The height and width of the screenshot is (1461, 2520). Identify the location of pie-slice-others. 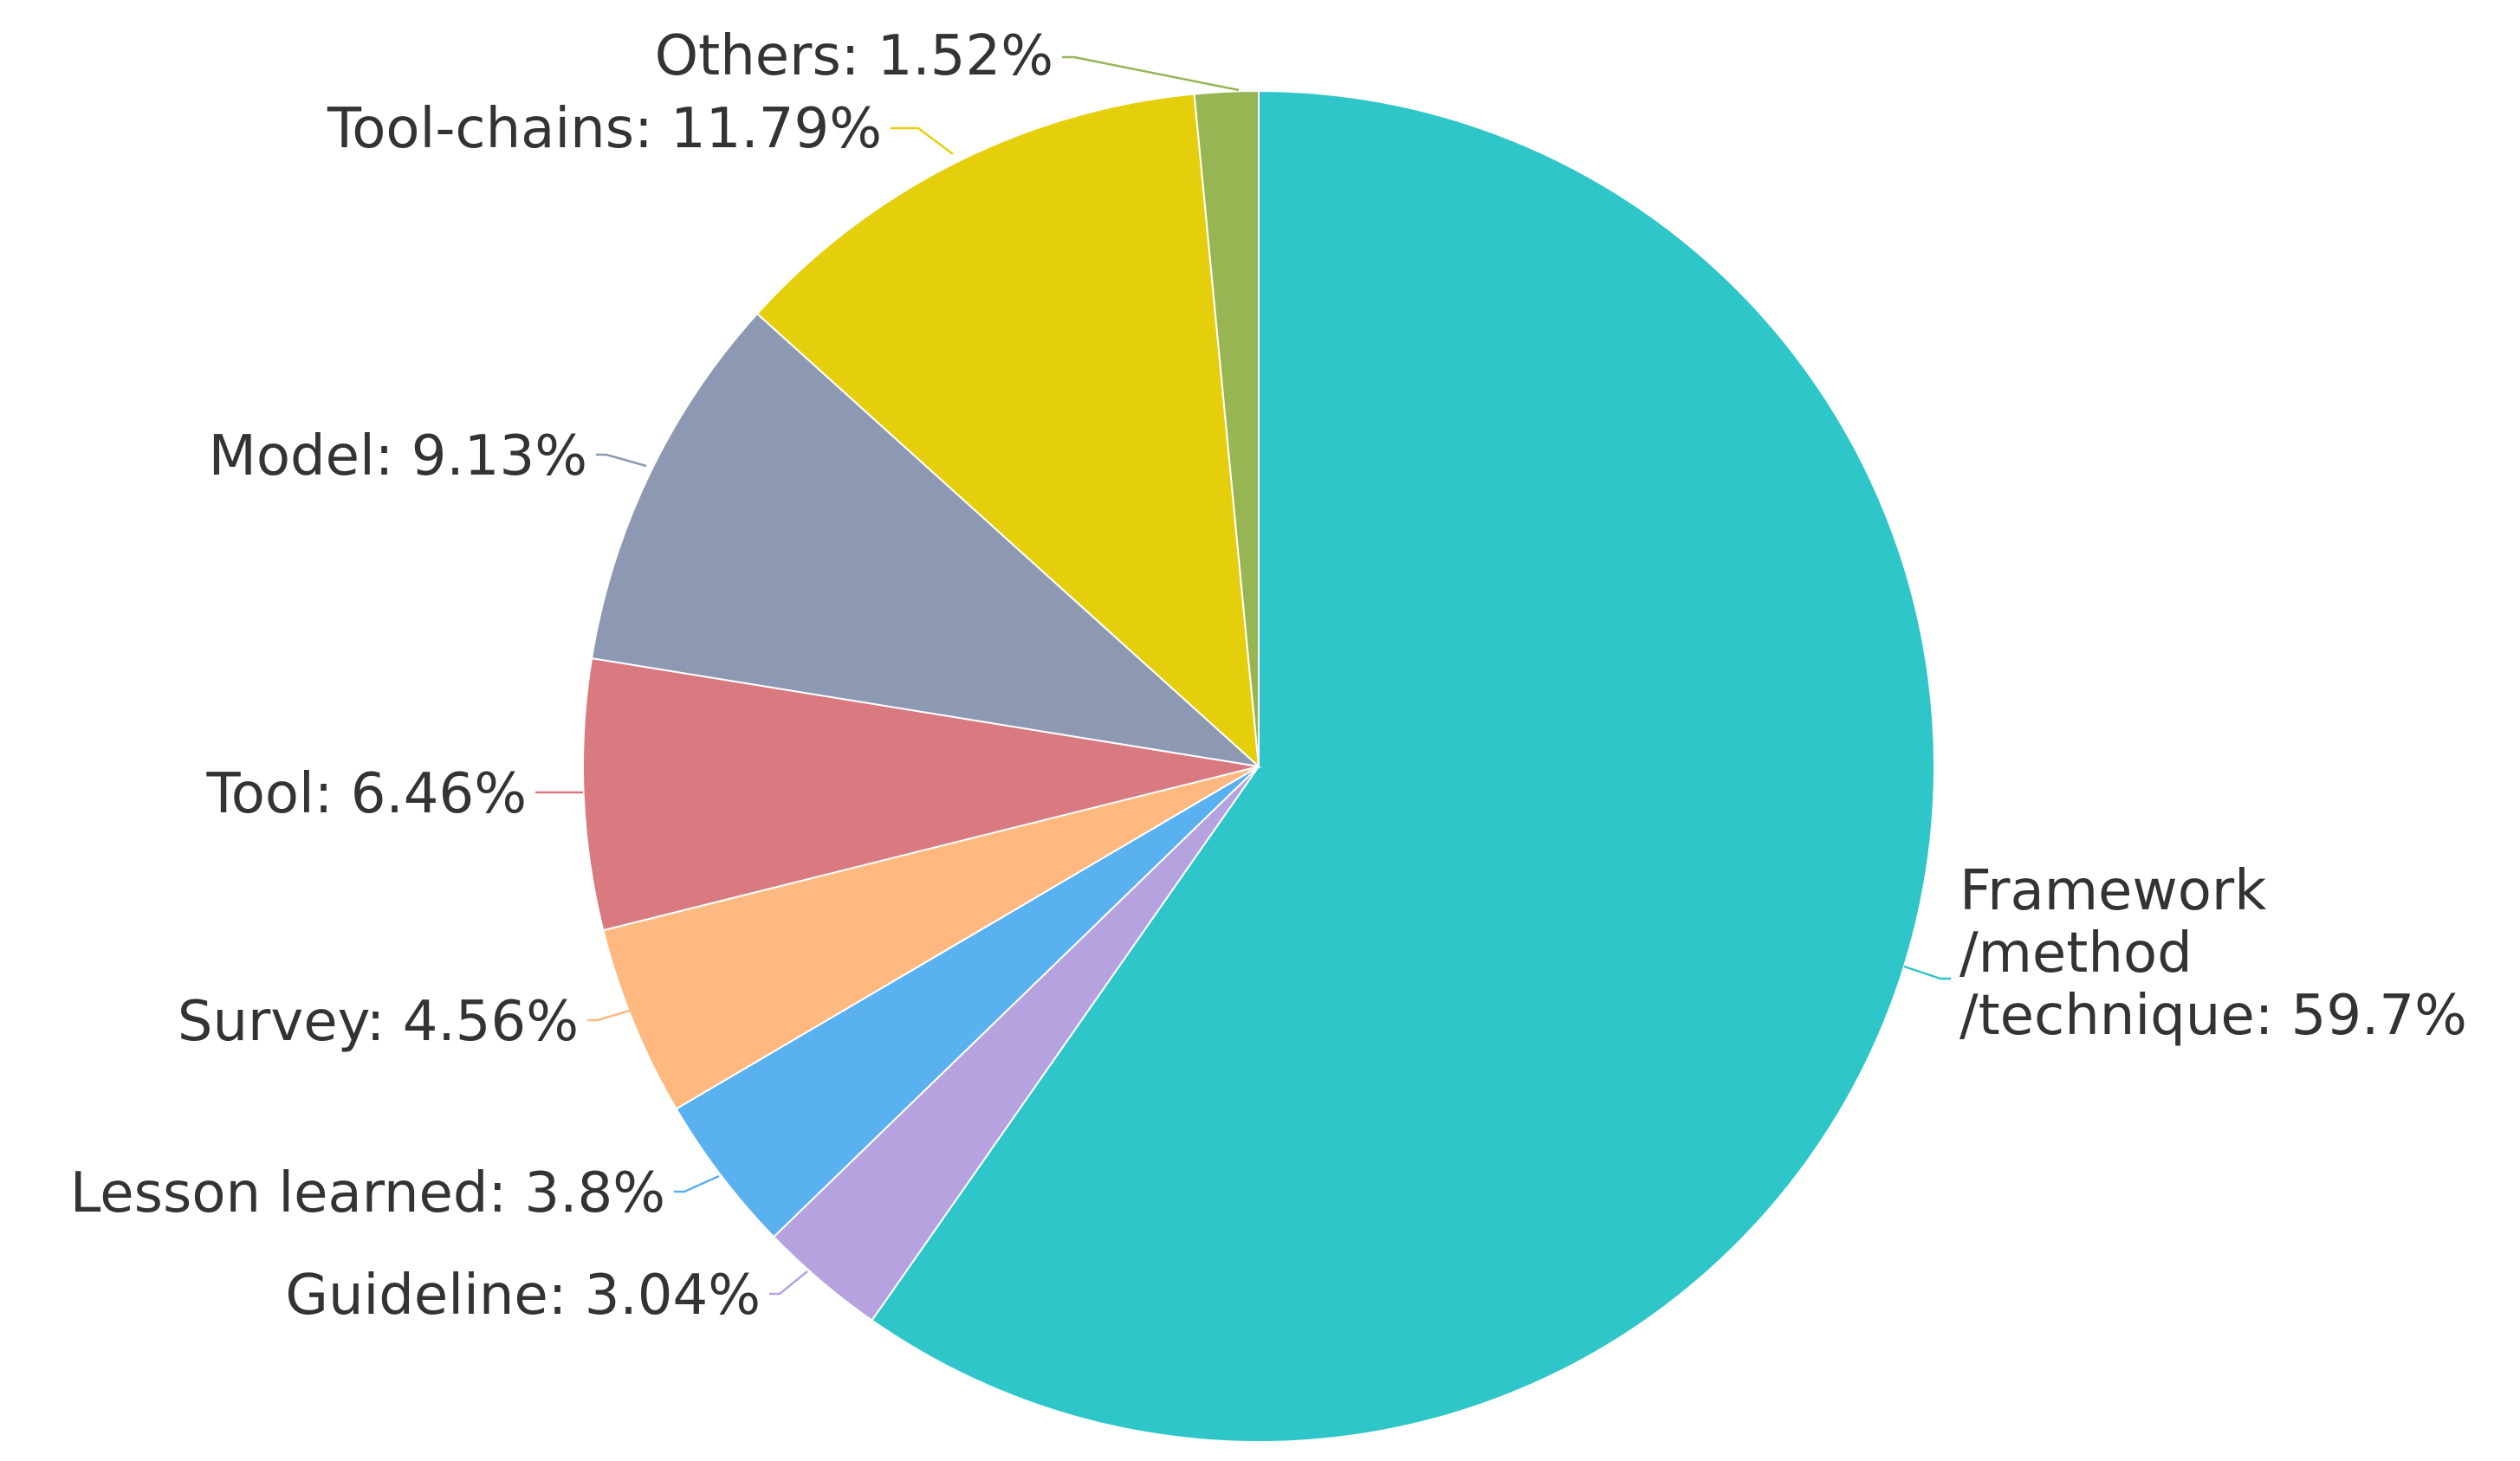
(1226, 428).